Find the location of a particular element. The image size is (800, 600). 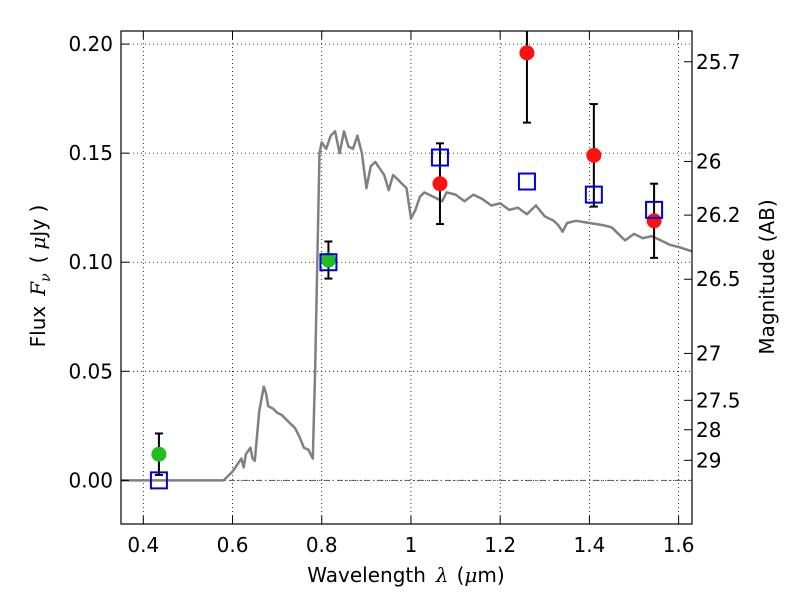

y2-tick-label: 26.2 is located at coordinates (718, 215).